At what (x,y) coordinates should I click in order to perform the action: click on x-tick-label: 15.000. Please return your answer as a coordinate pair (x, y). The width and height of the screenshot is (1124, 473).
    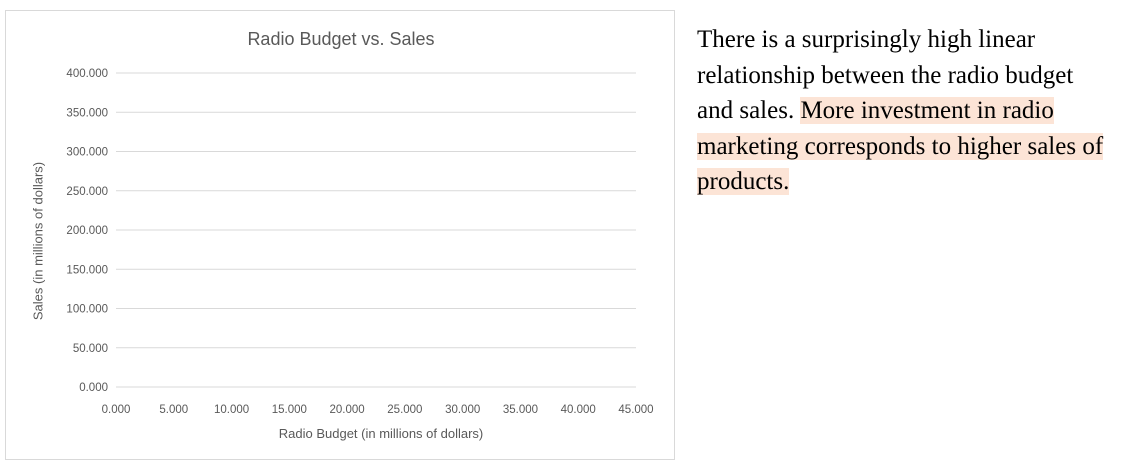
    Looking at the image, I should click on (289, 410).